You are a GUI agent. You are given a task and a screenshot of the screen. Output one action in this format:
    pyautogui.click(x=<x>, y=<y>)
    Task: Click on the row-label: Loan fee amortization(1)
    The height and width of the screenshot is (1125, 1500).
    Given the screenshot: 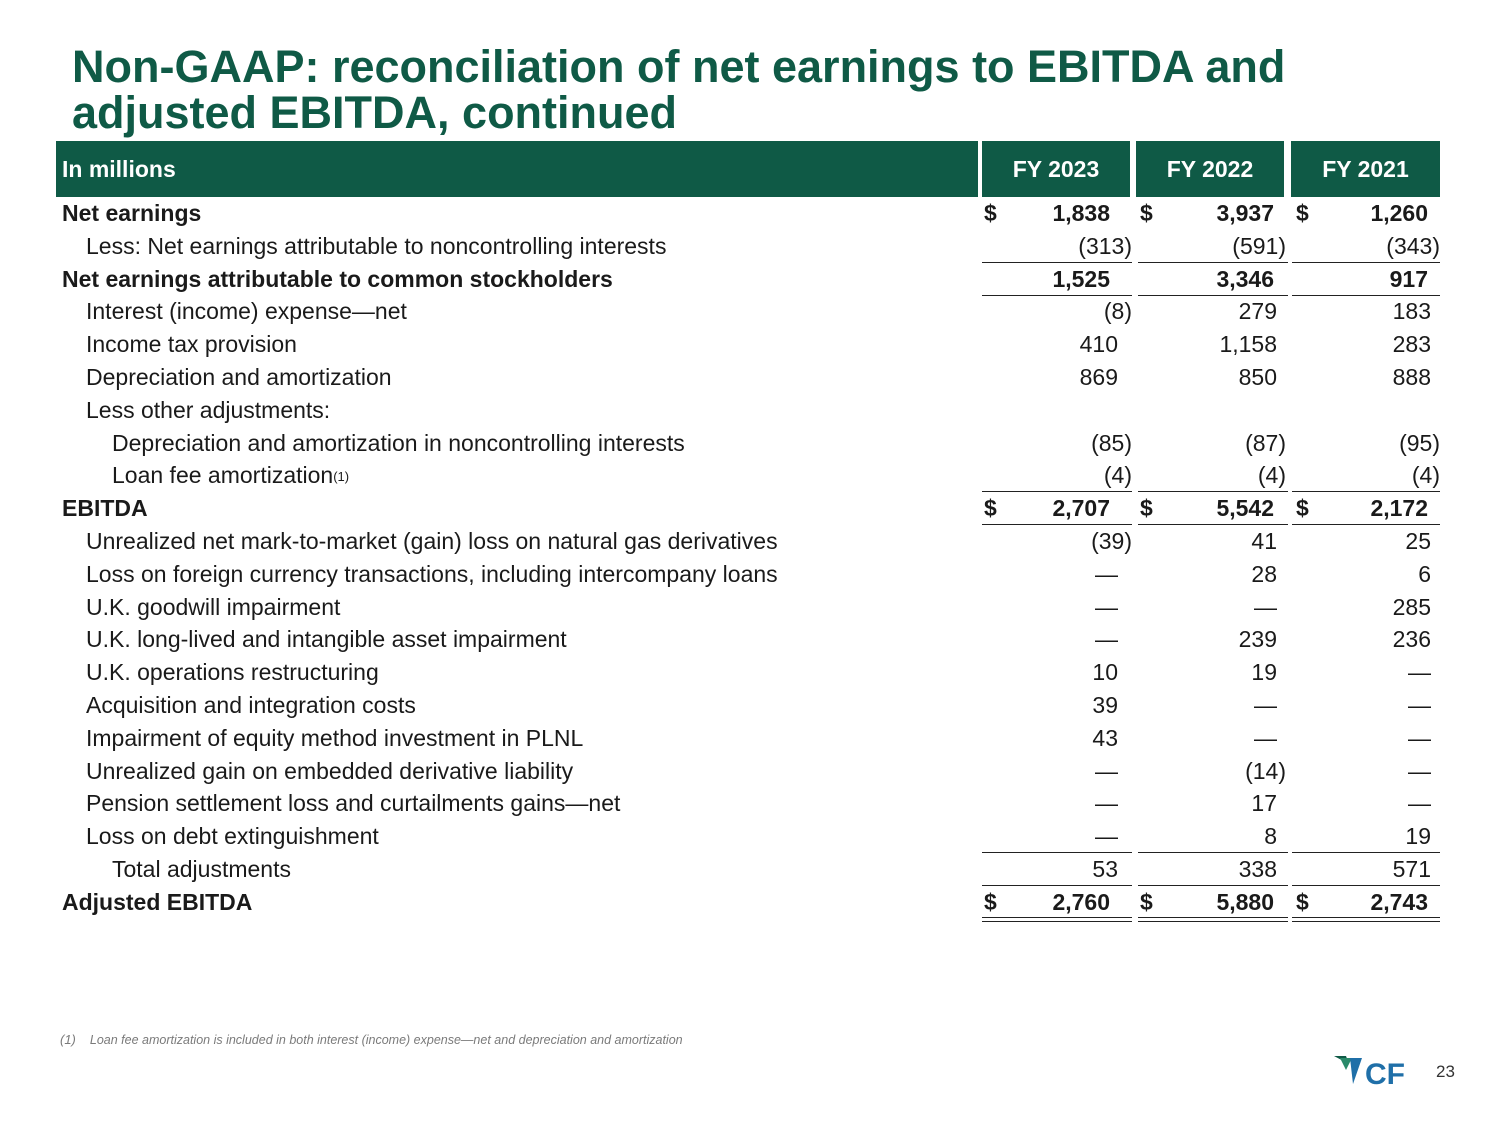 What is the action you would take?
    pyautogui.click(x=230, y=475)
    